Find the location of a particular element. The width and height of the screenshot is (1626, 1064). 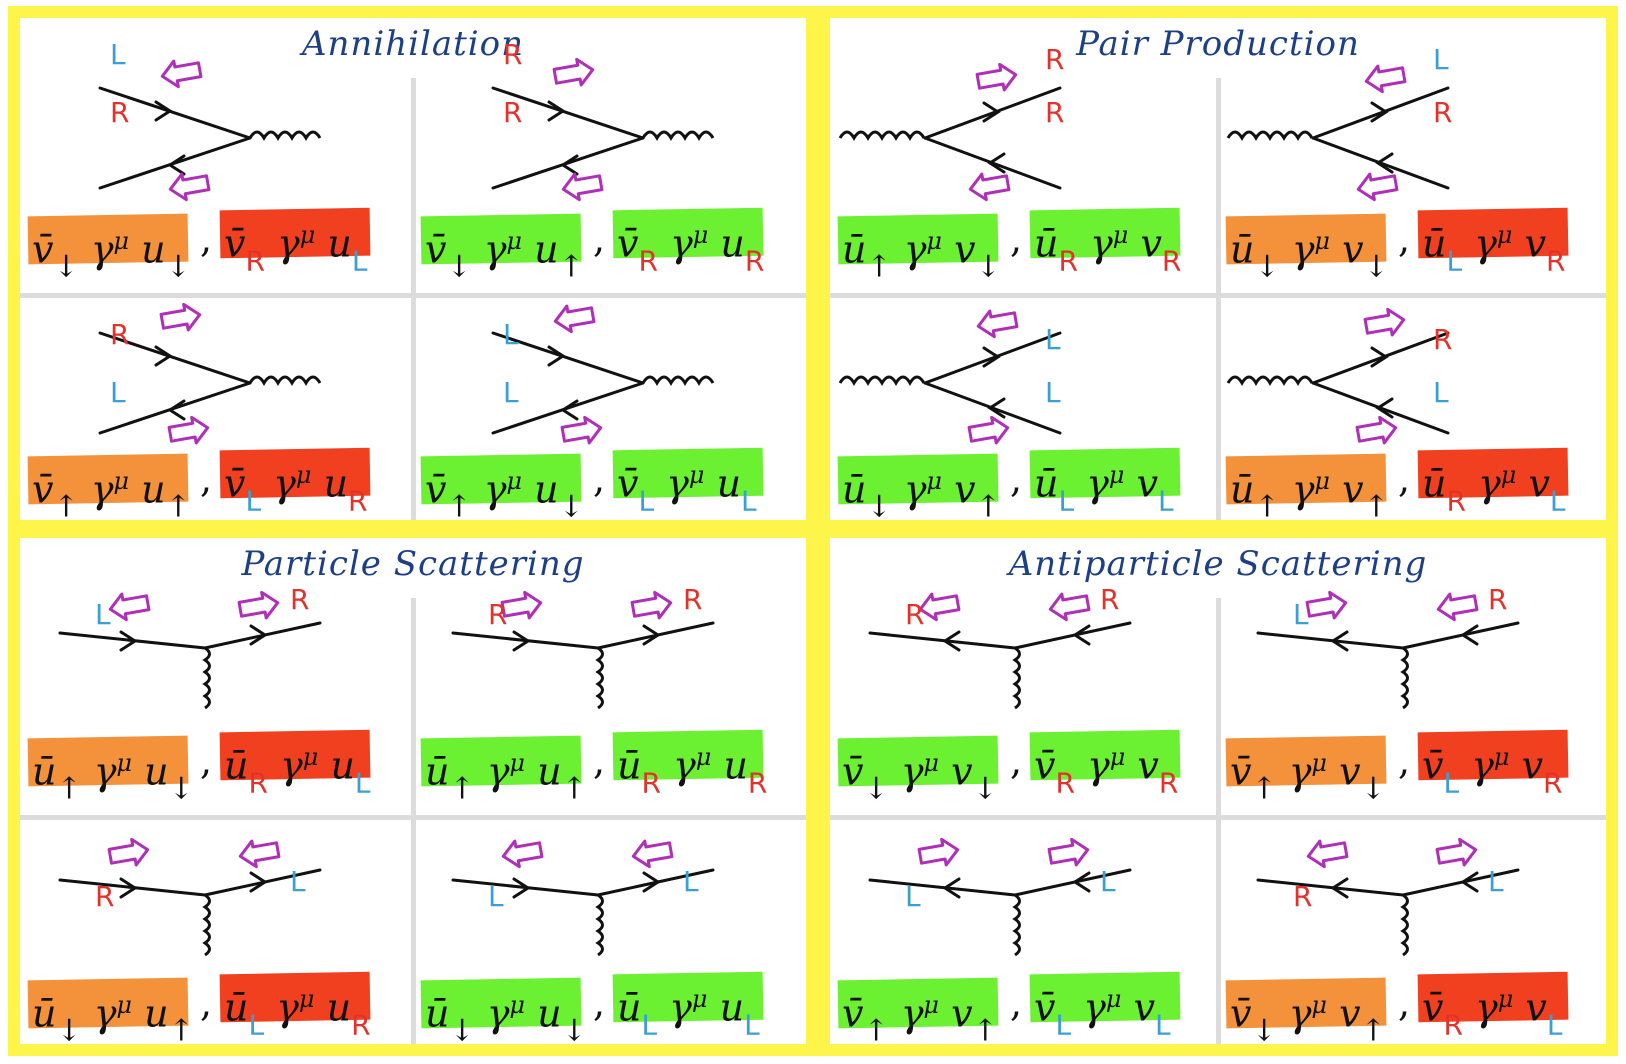

diagram-cell: LLū↓ γμ v↑,ūL γμ vL is located at coordinates (1024, 411).